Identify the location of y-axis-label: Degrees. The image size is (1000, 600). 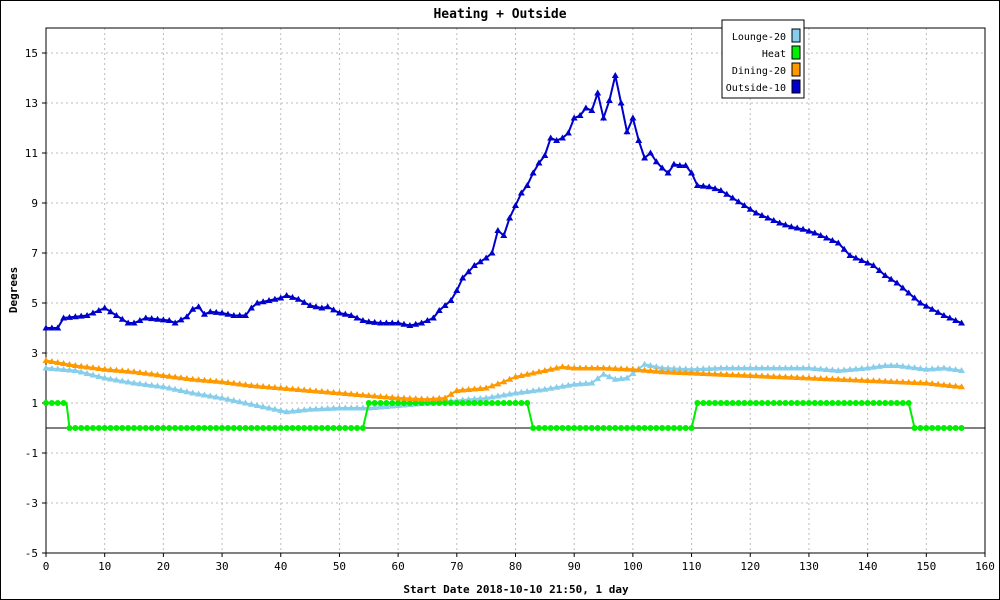
(13, 290).